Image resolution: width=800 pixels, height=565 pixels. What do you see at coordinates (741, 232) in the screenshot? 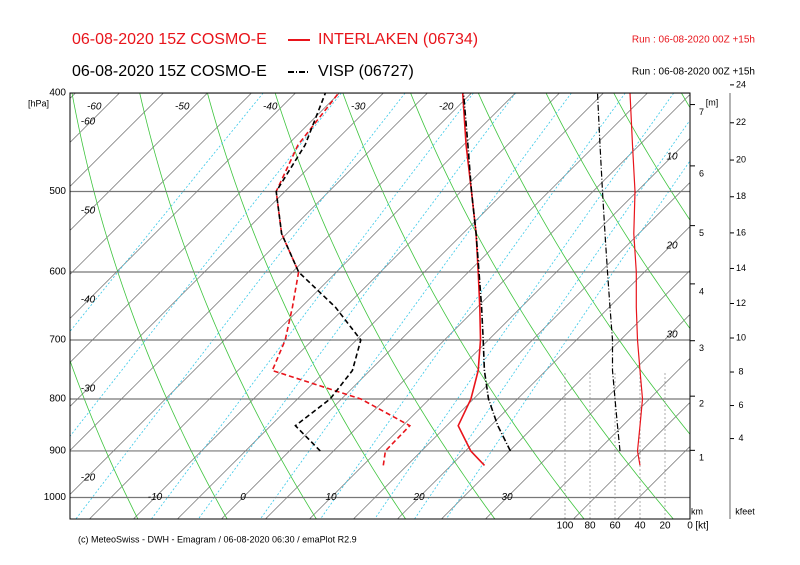
I see `kfeet-tick-label: 16` at bounding box center [741, 232].